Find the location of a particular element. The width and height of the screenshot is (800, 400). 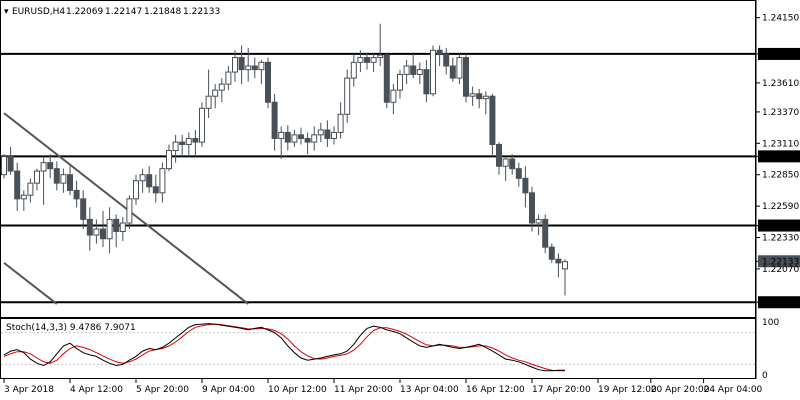

time-label: 16 Apr 12:00 is located at coordinates (495, 390).